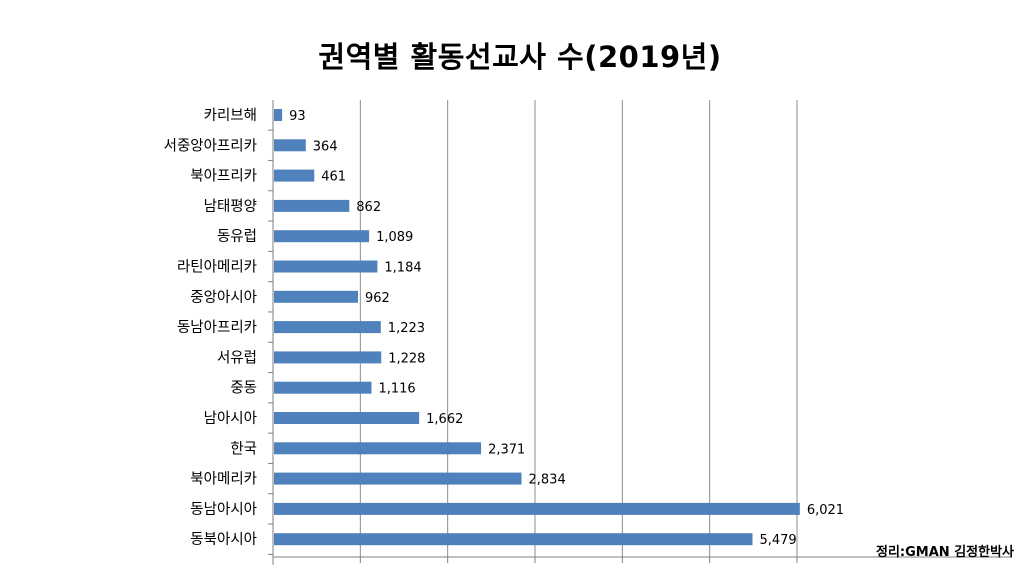  What do you see at coordinates (777, 540) in the screenshot?
I see `data-label: 5,479` at bounding box center [777, 540].